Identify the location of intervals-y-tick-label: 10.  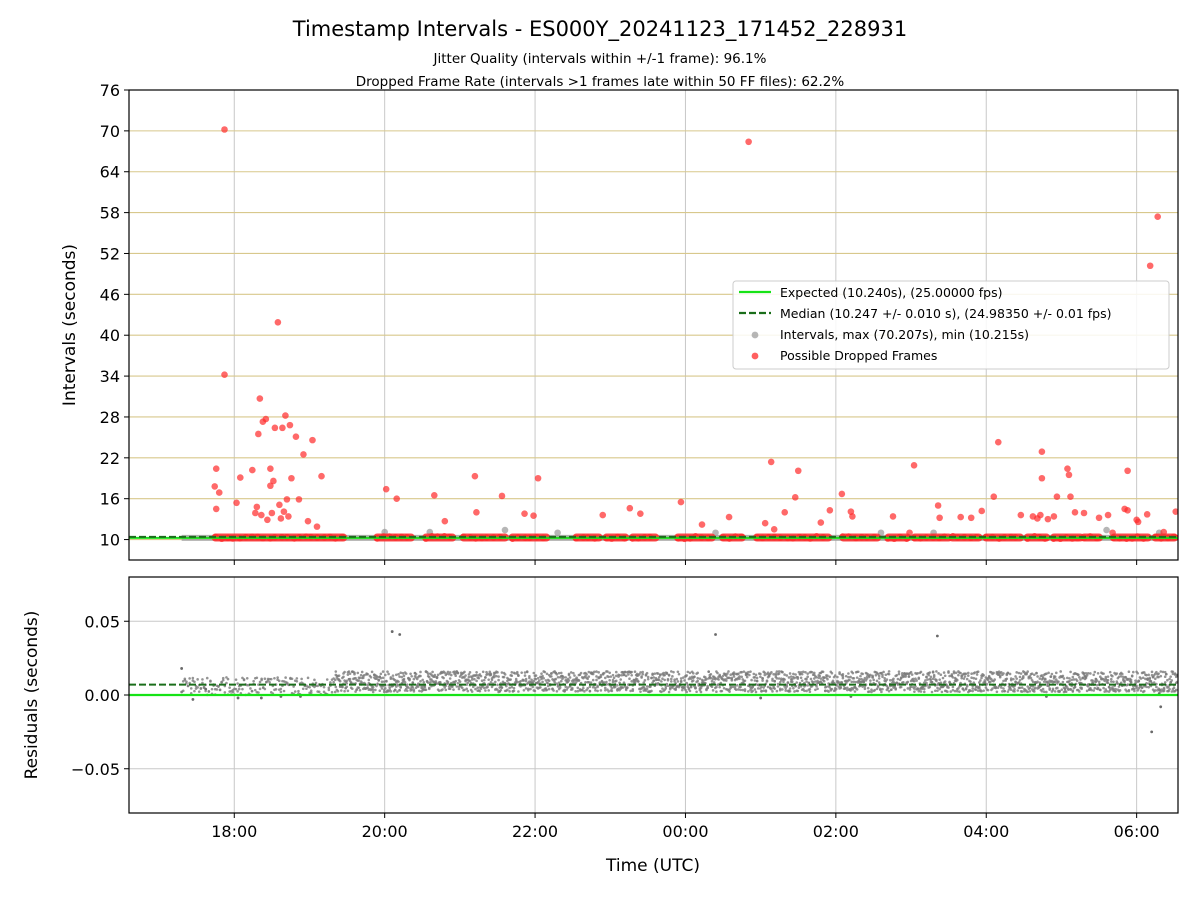
(110, 540).